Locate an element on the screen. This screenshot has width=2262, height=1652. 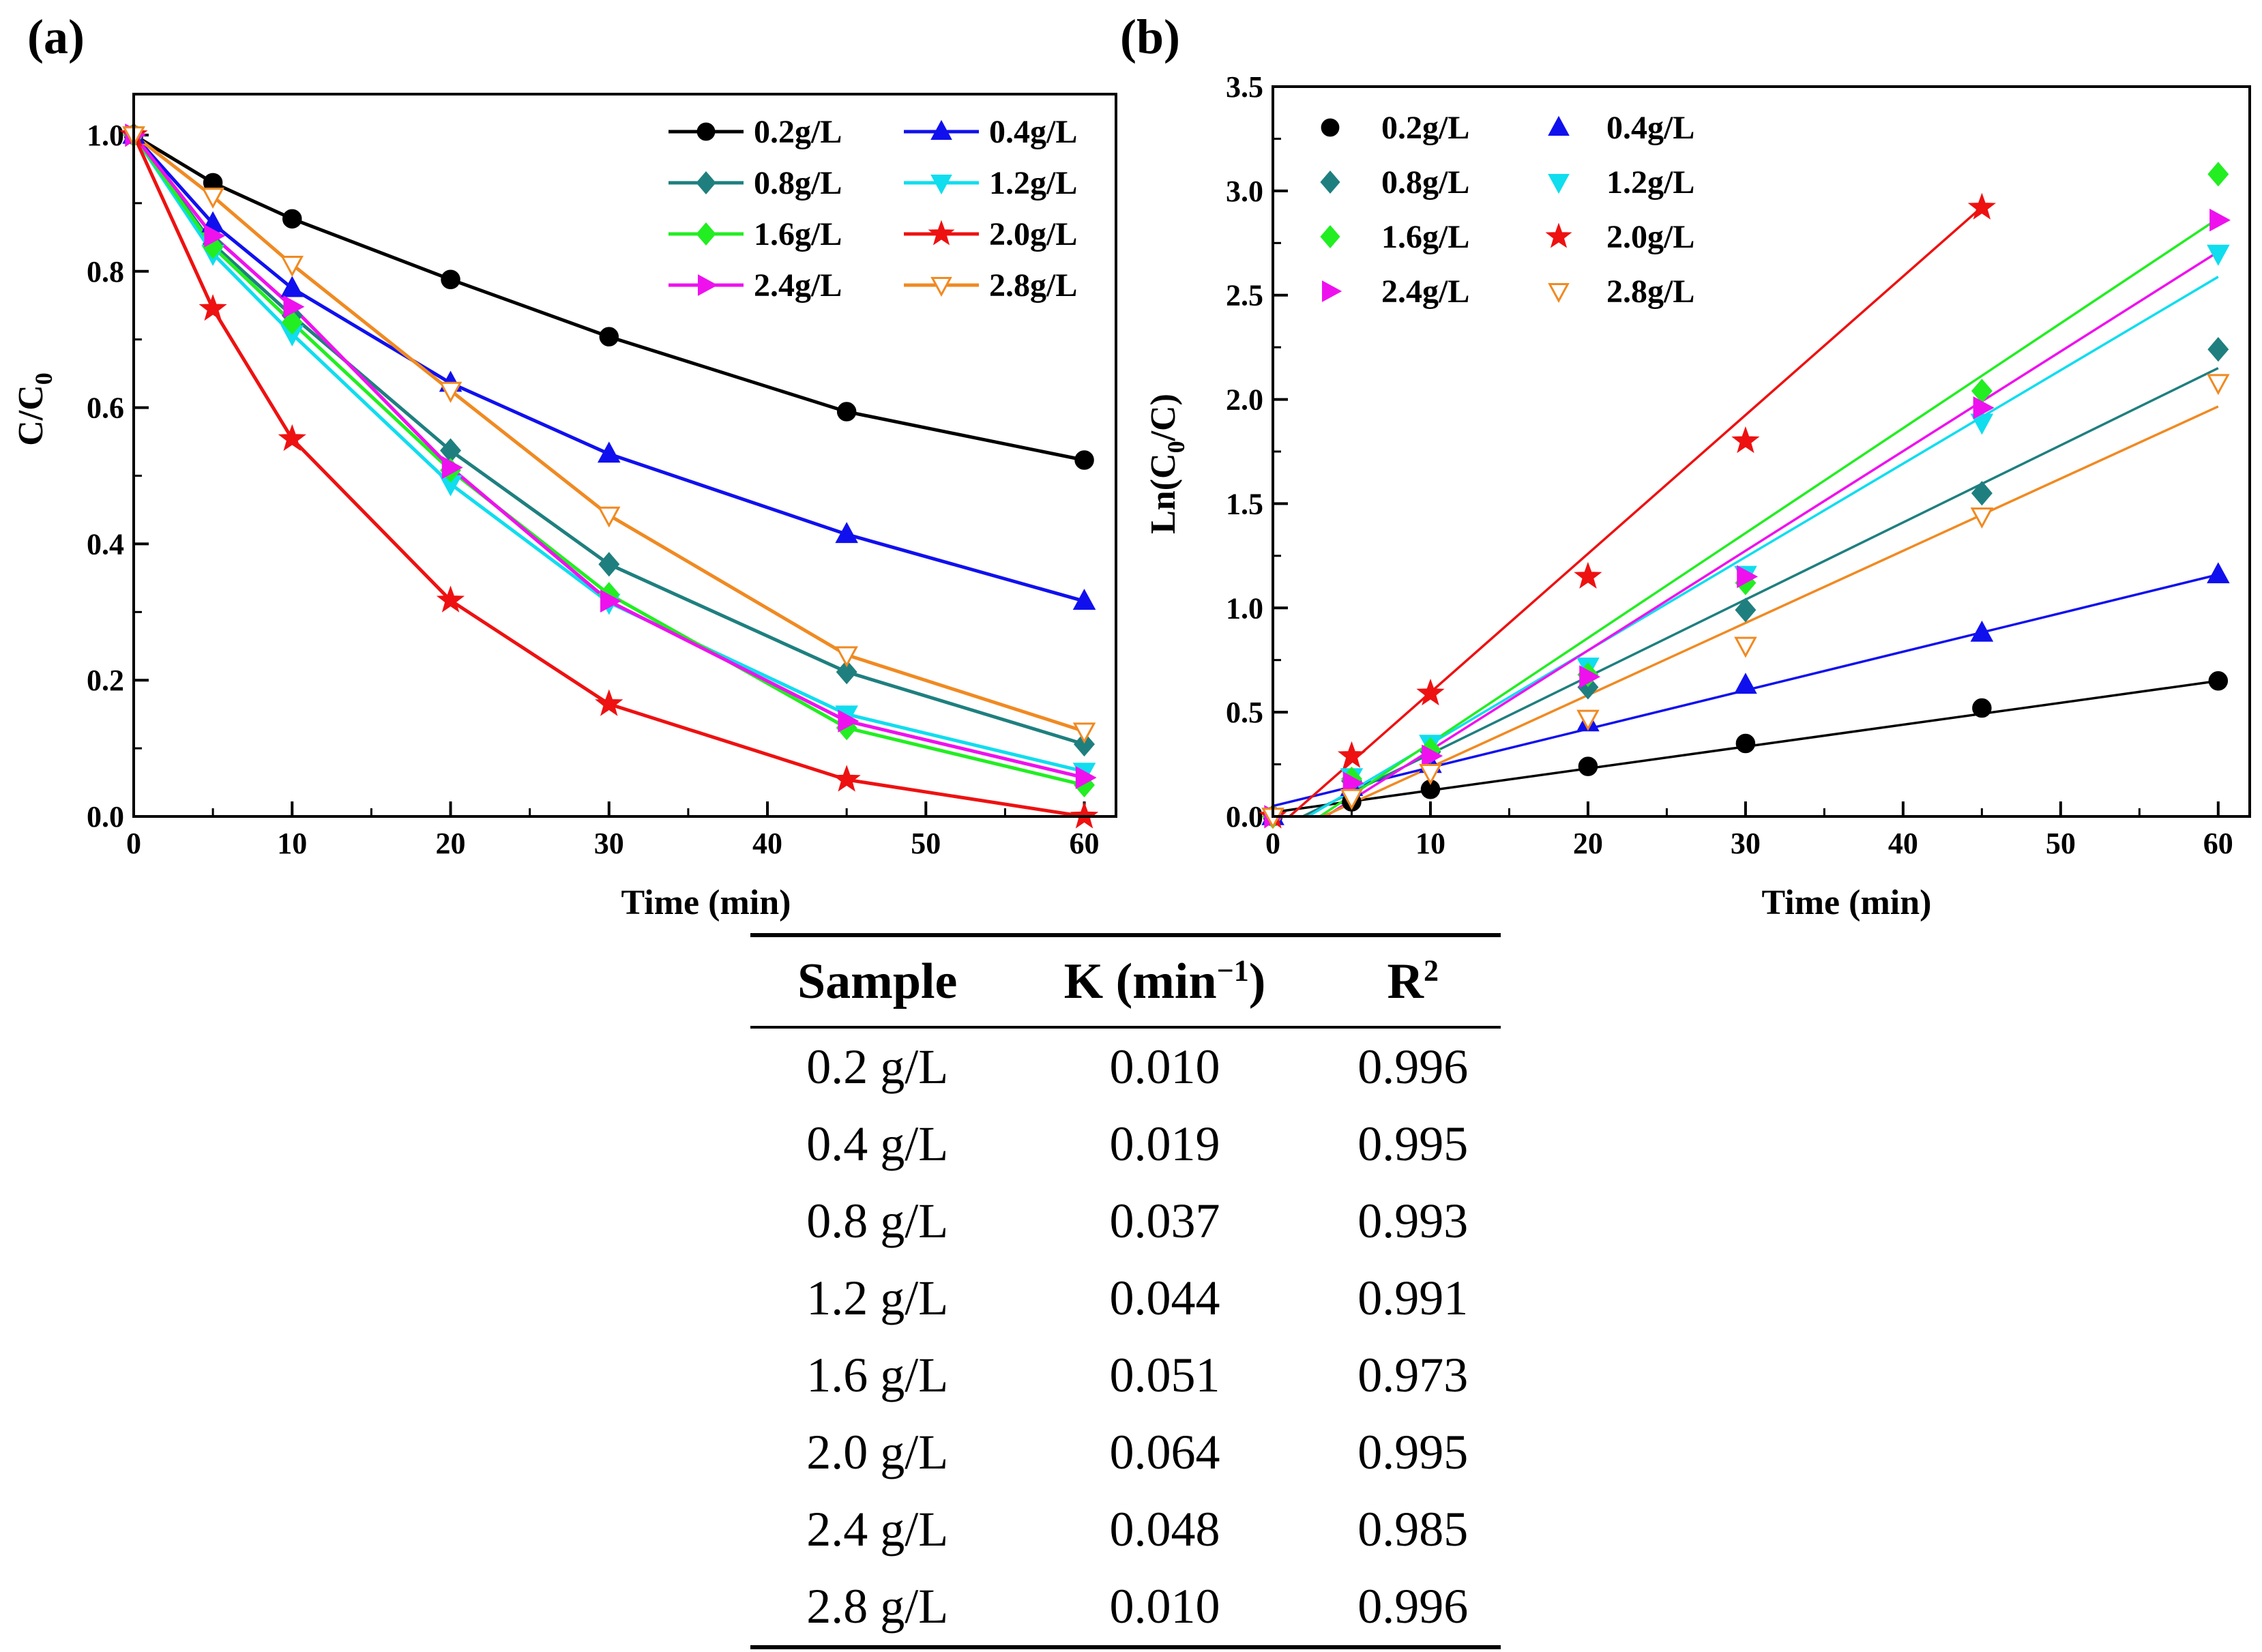
table-row: 1.2 g/L 0.044 0.991 is located at coordinates (1125, 1298).